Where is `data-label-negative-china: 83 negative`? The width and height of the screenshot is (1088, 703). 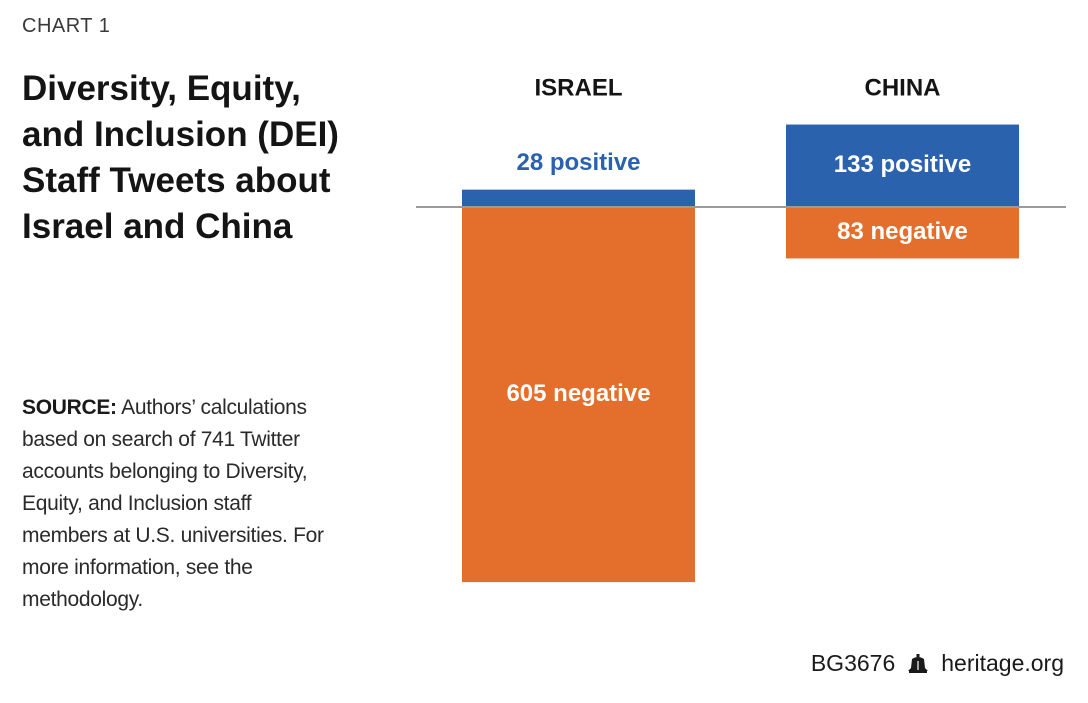
data-label-negative-china: 83 negative is located at coordinates (902, 231).